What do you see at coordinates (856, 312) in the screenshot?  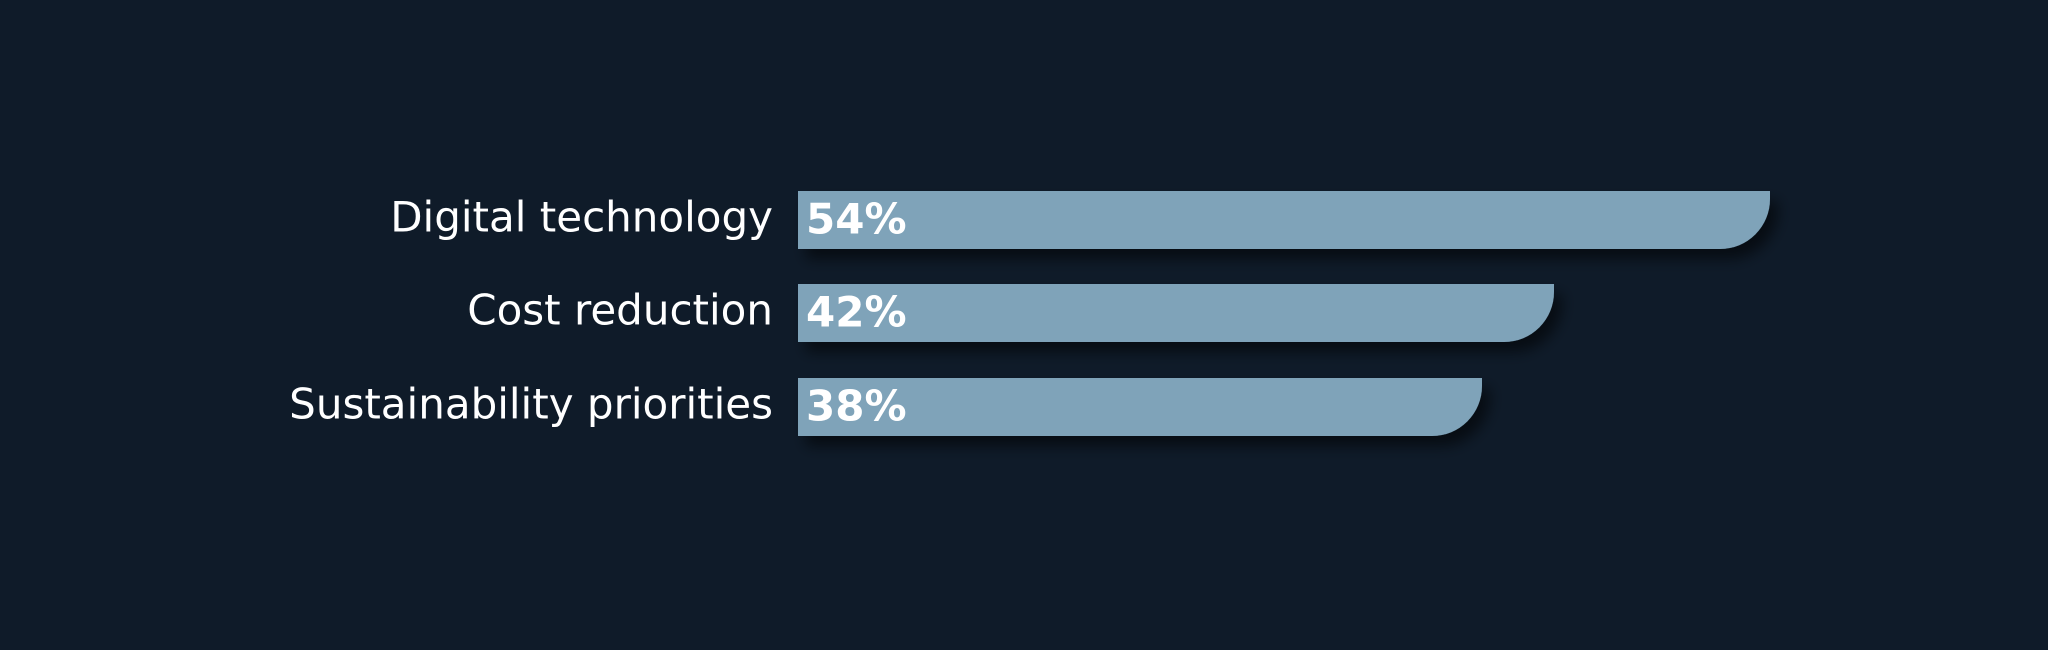 I see `value-label: 42%` at bounding box center [856, 312].